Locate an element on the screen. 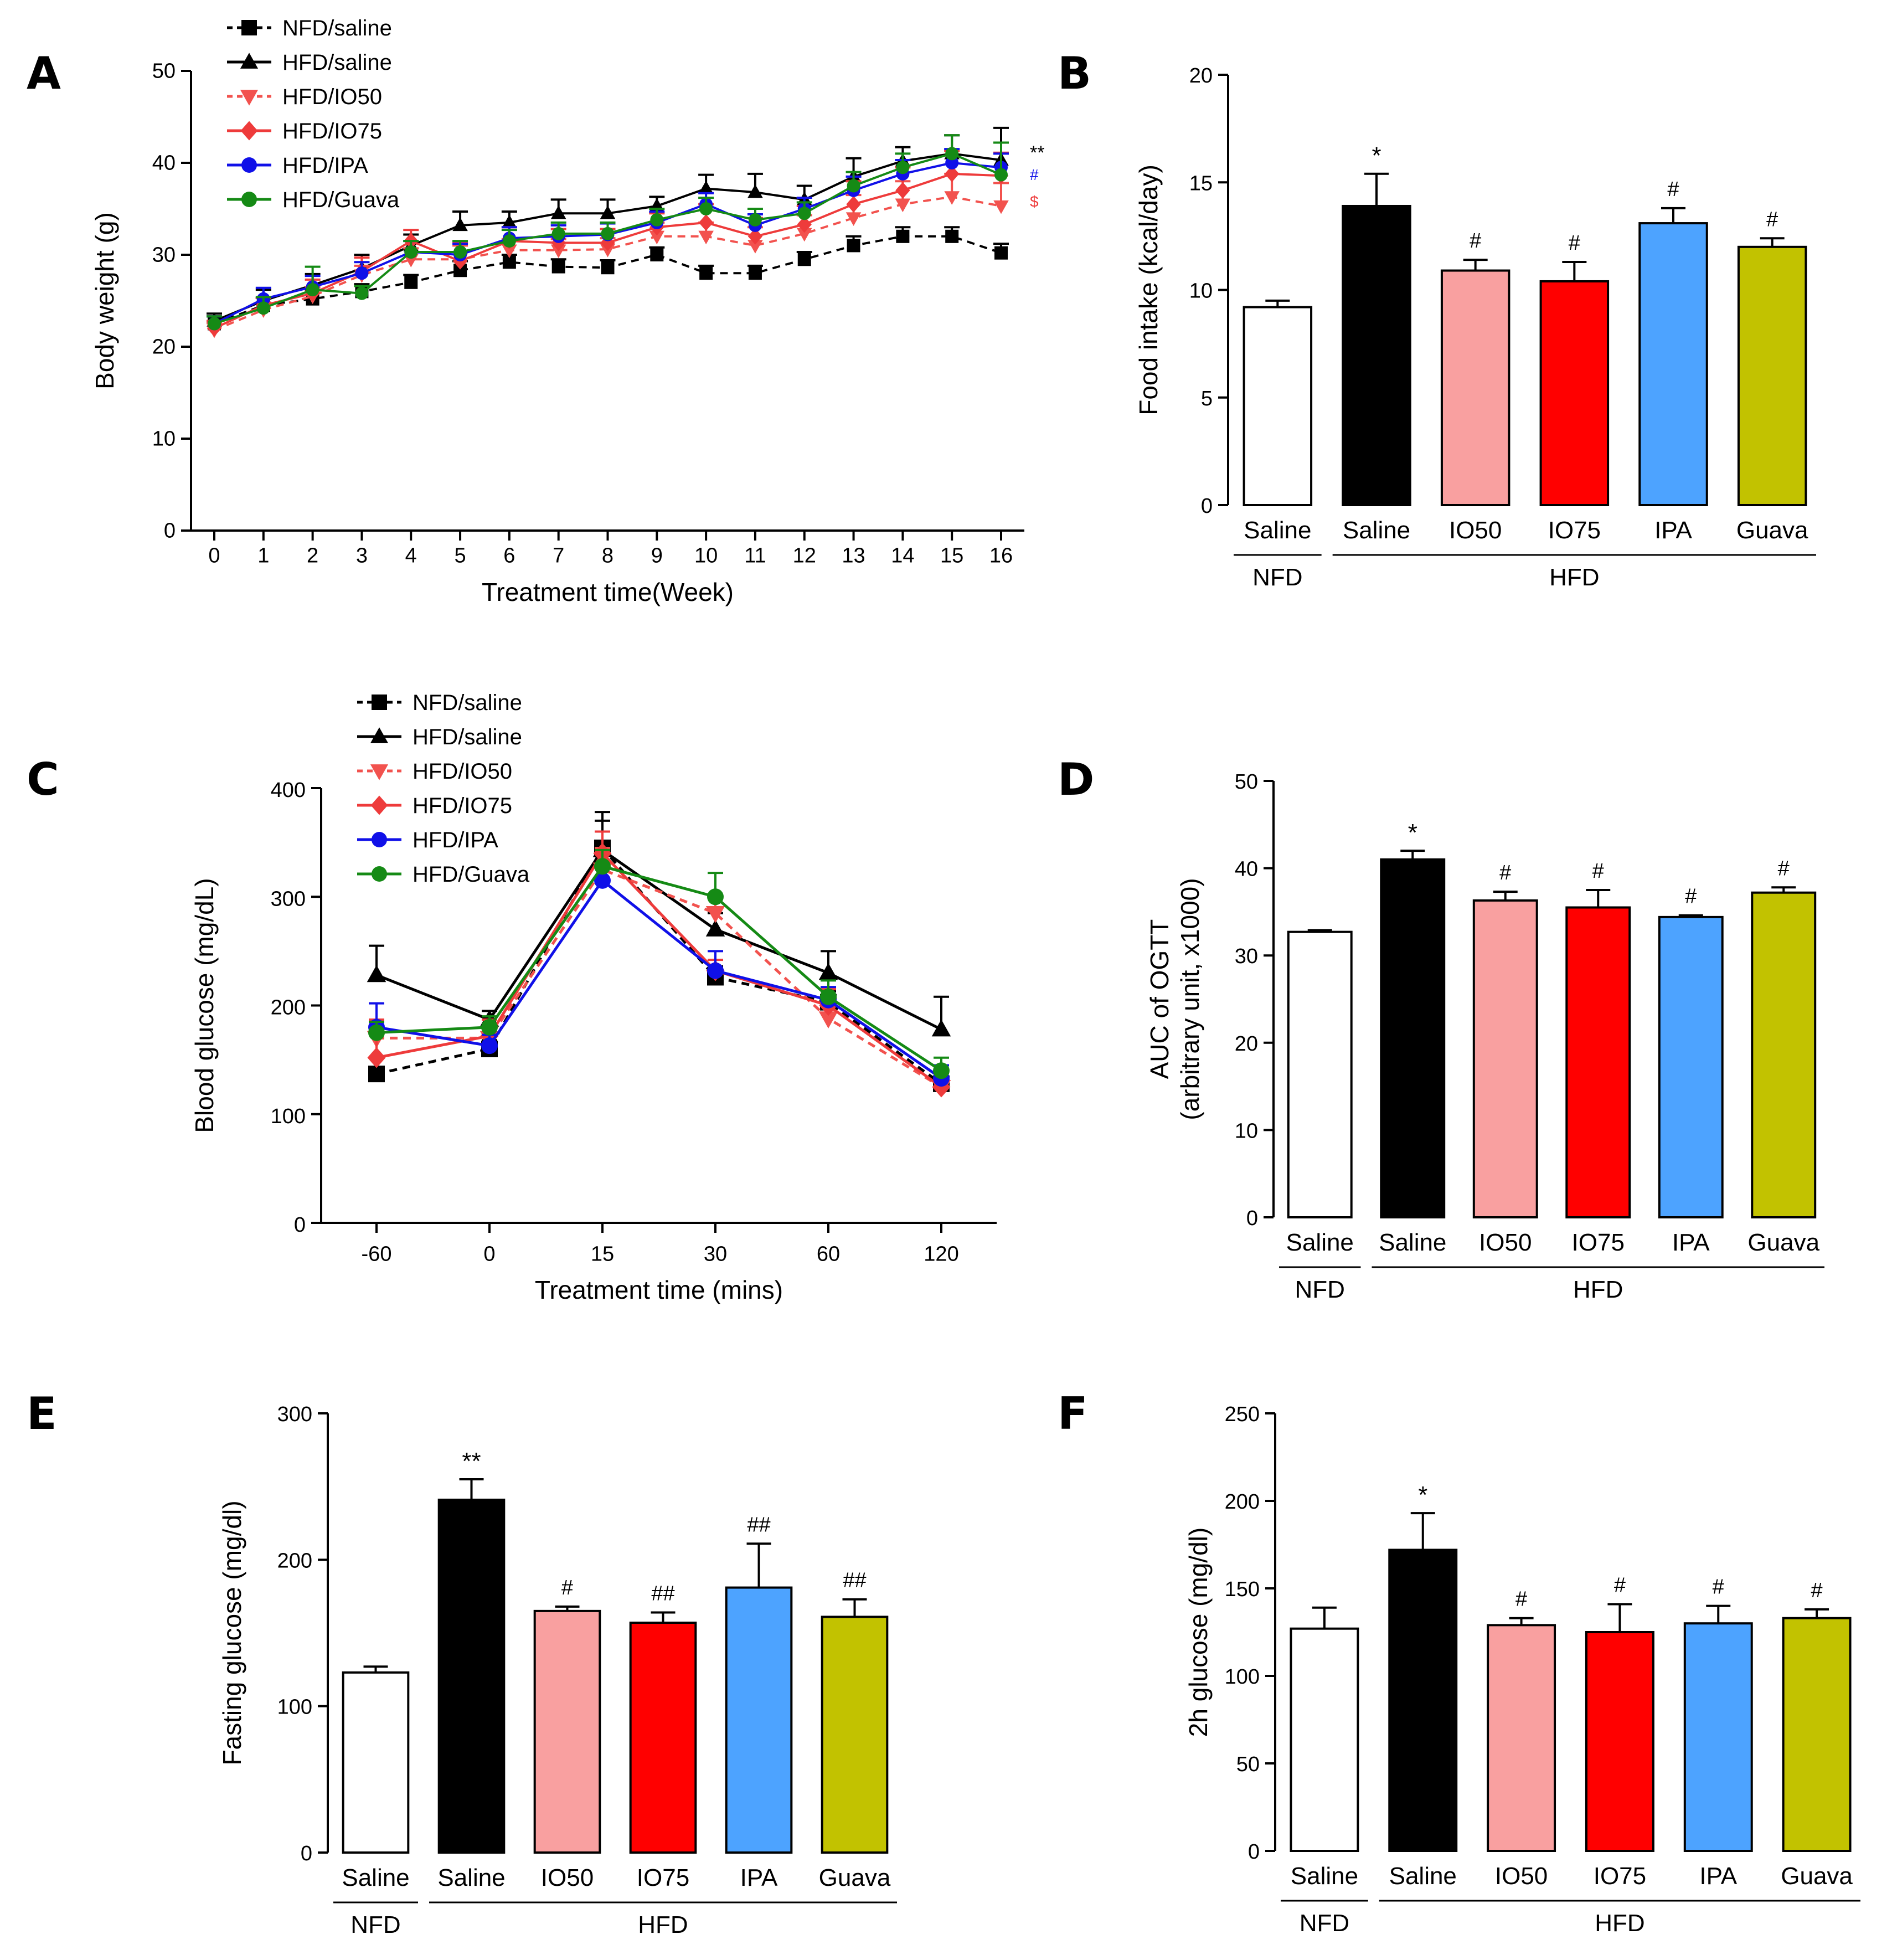  x-tick-label: 14 is located at coordinates (903, 556).